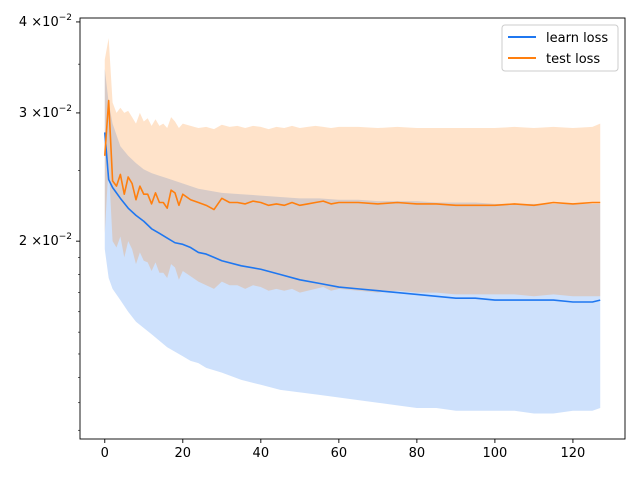 The width and height of the screenshot is (640, 480). What do you see at coordinates (49, 222) in the screenshot?
I see `y-axis-ticks: 2 ×10−2 3 ×10−2 4 ×10−2` at bounding box center [49, 222].